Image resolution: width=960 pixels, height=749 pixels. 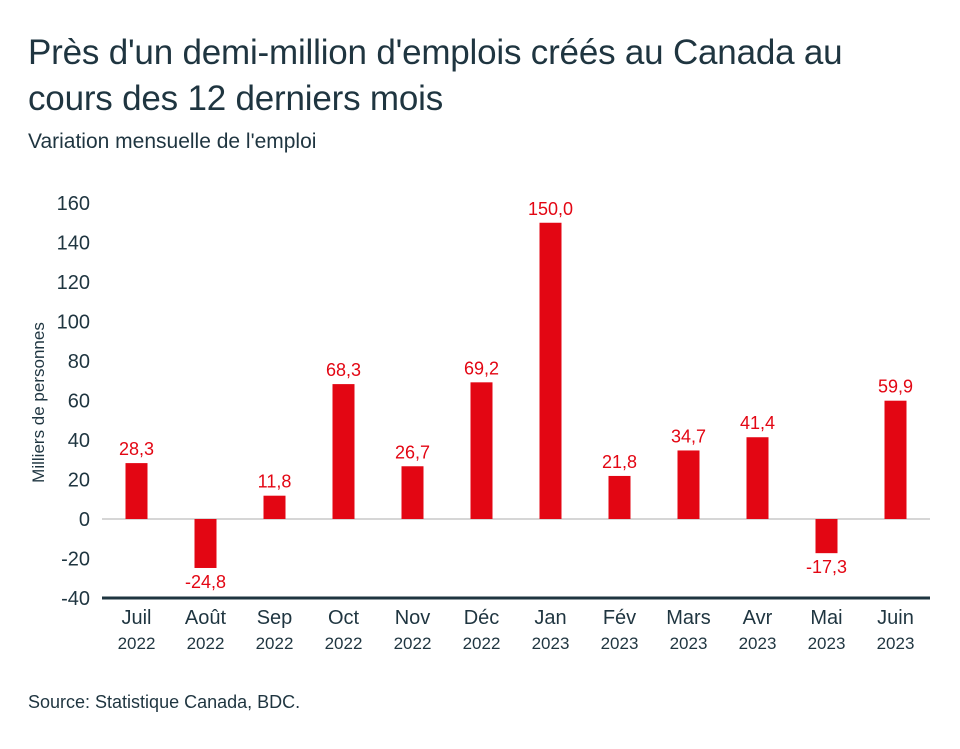 What do you see at coordinates (275, 482) in the screenshot?
I see `data-label: 11,8` at bounding box center [275, 482].